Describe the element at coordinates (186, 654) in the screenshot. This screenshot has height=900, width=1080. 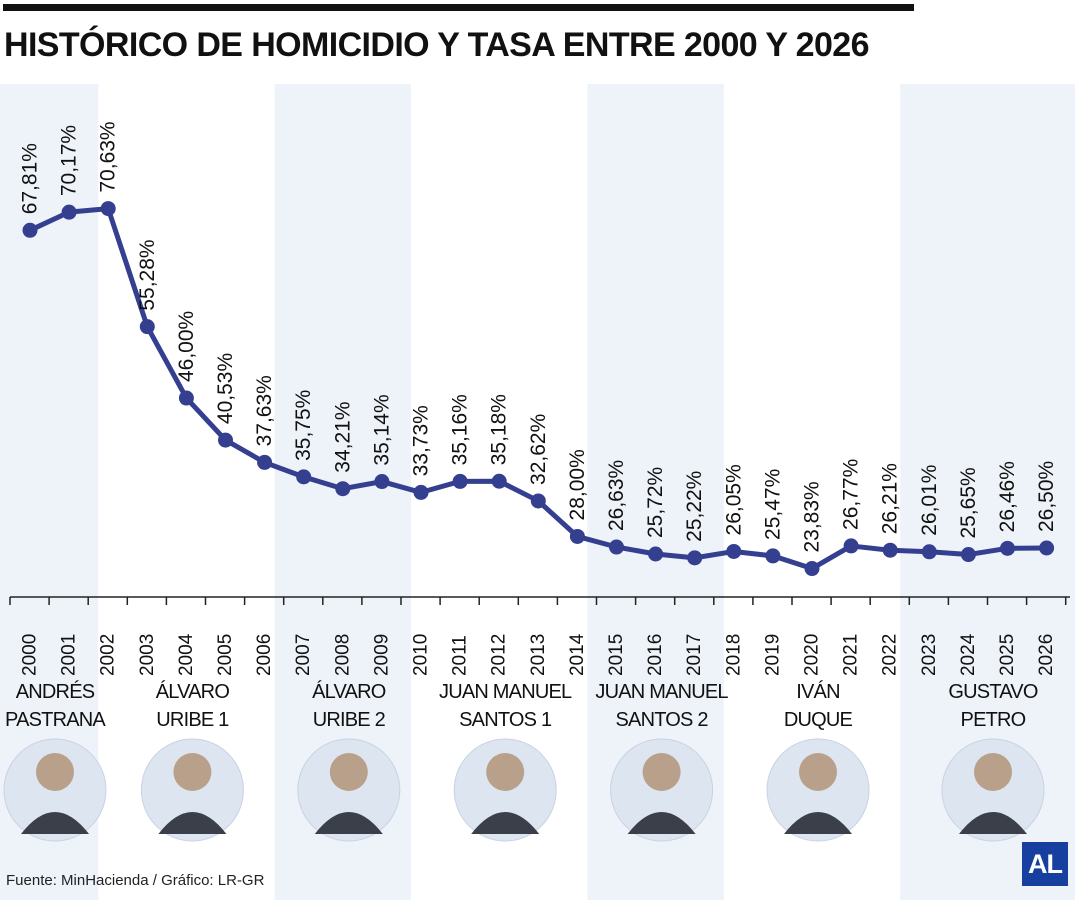
I see `x-tick-label: 2004` at that location.